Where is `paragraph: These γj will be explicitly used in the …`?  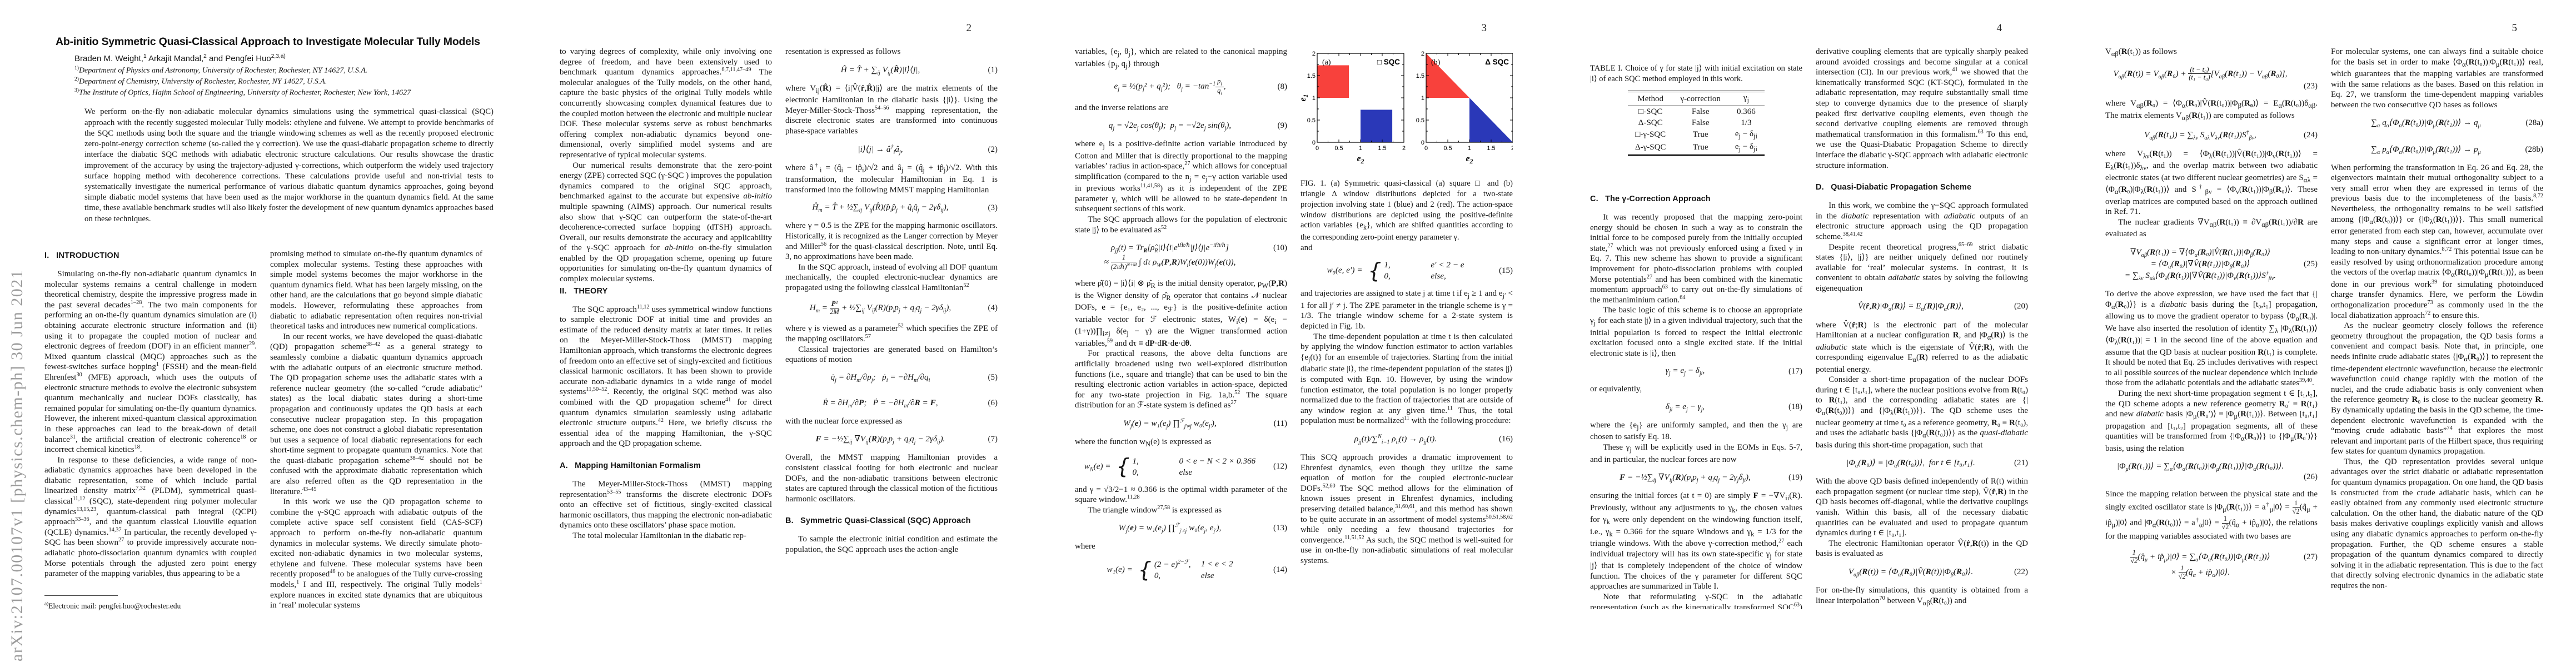 paragraph: These γj will be explicitly used in the … is located at coordinates (1696, 453).